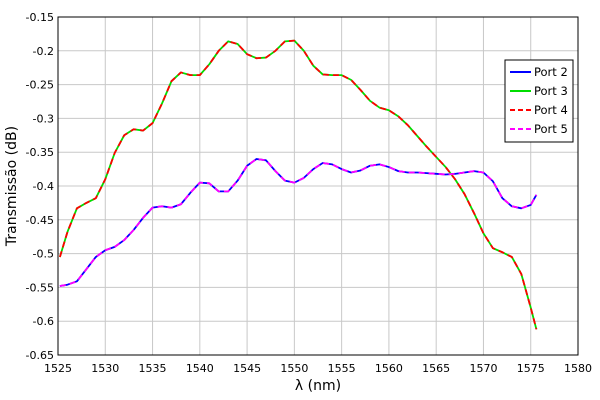 Image resolution: width=600 pixels, height=400 pixels. What do you see at coordinates (318, 386) in the screenshot?
I see `x-axis-label: λ (nm)` at bounding box center [318, 386].